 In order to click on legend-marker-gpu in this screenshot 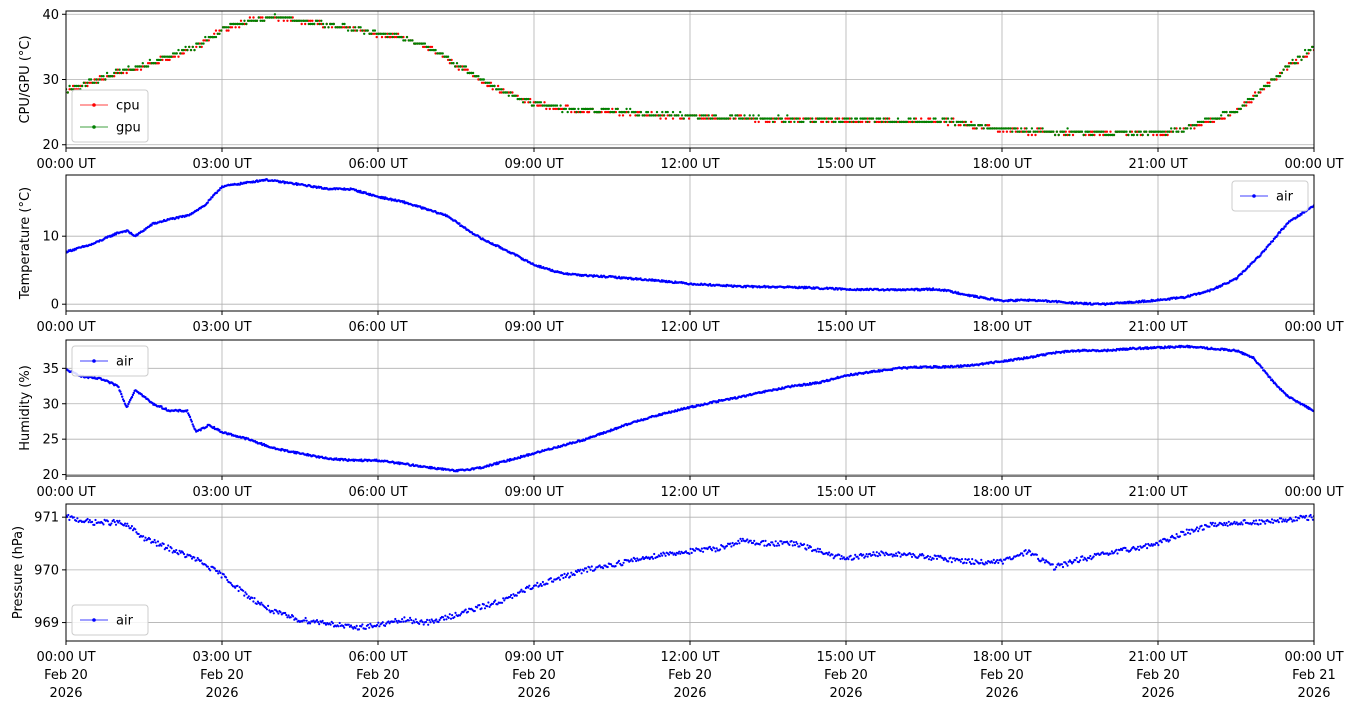, I will do `click(94, 127)`.